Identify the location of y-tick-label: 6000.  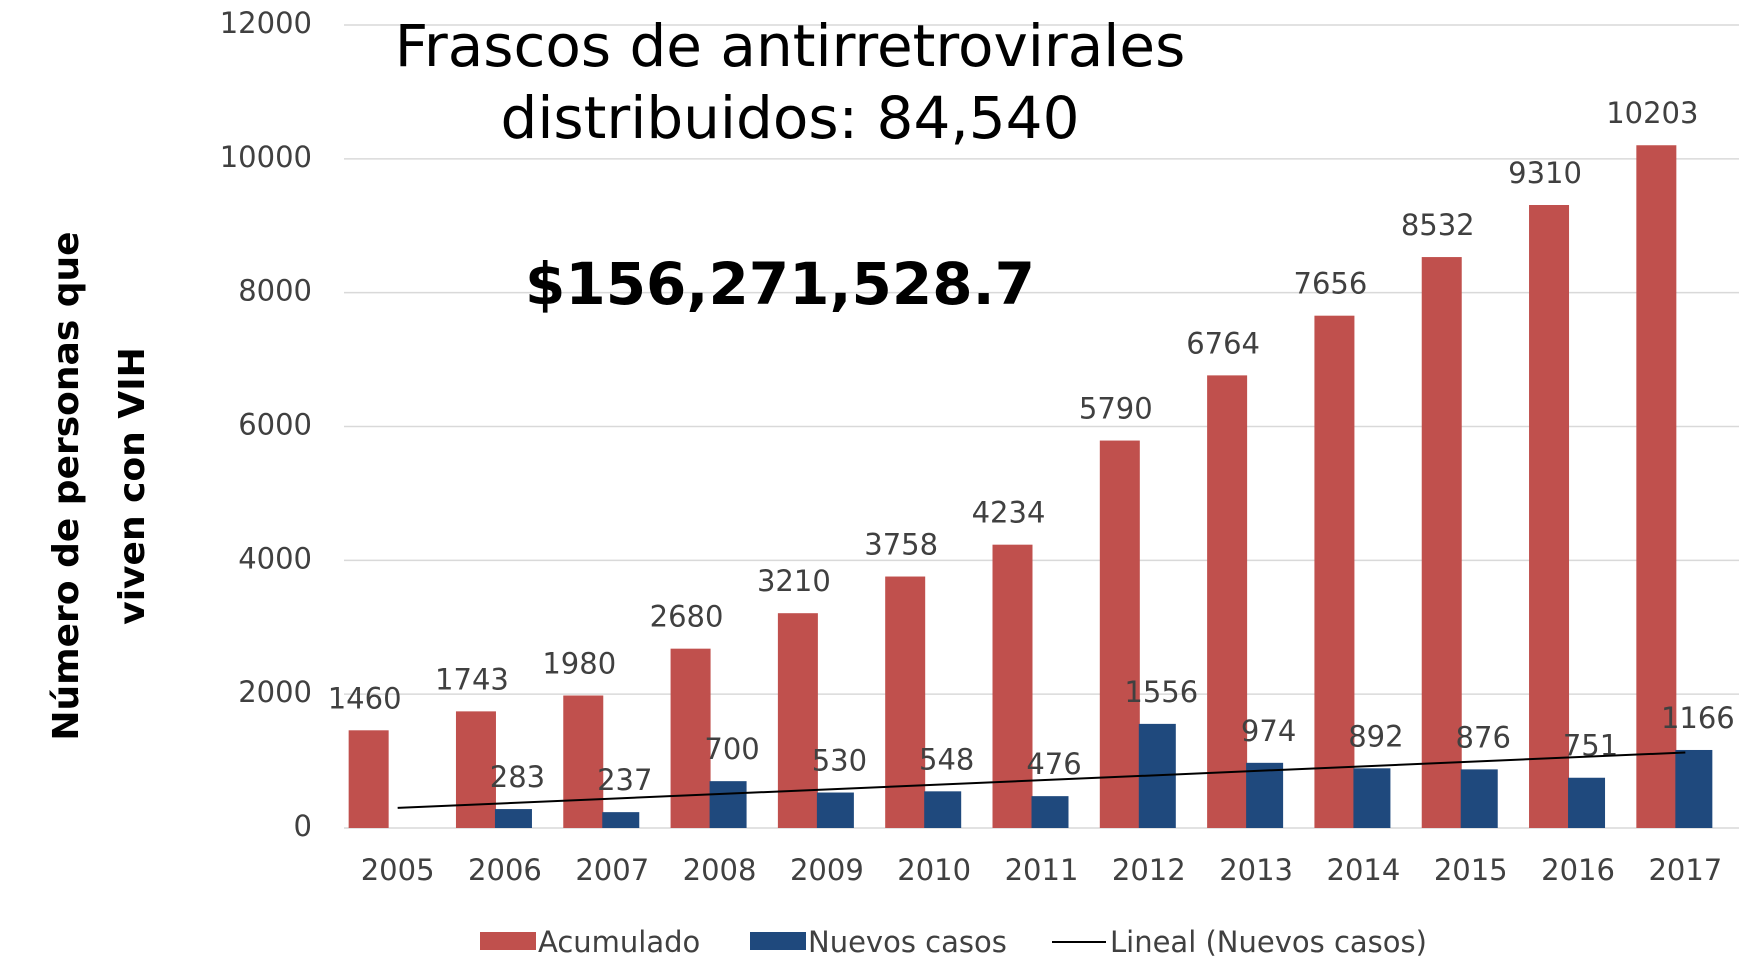
(275, 425).